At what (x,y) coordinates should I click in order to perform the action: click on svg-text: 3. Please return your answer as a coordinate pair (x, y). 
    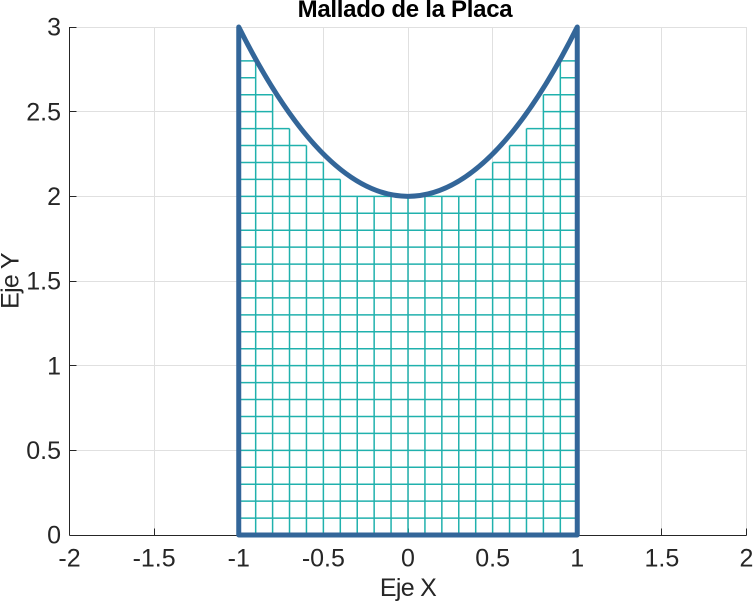
    Looking at the image, I should click on (54, 28).